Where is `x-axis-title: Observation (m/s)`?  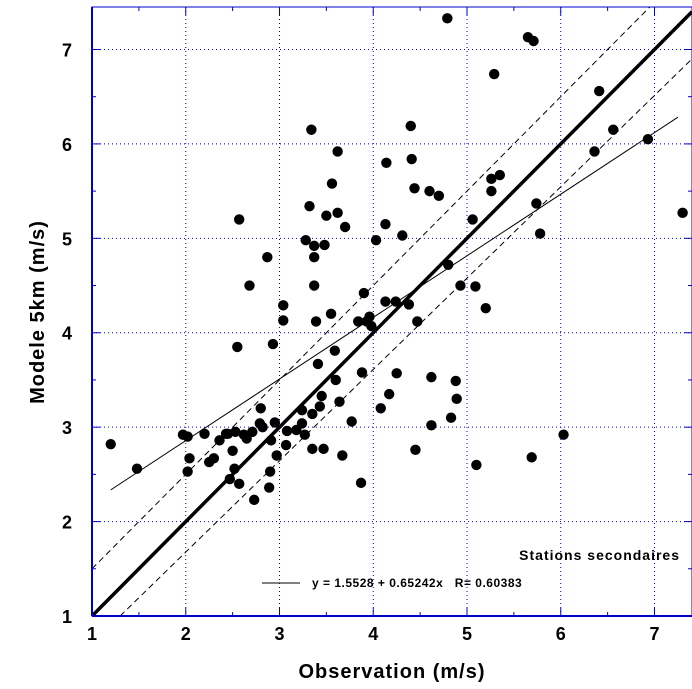
x-axis-title: Observation (m/s) is located at coordinates (391, 672).